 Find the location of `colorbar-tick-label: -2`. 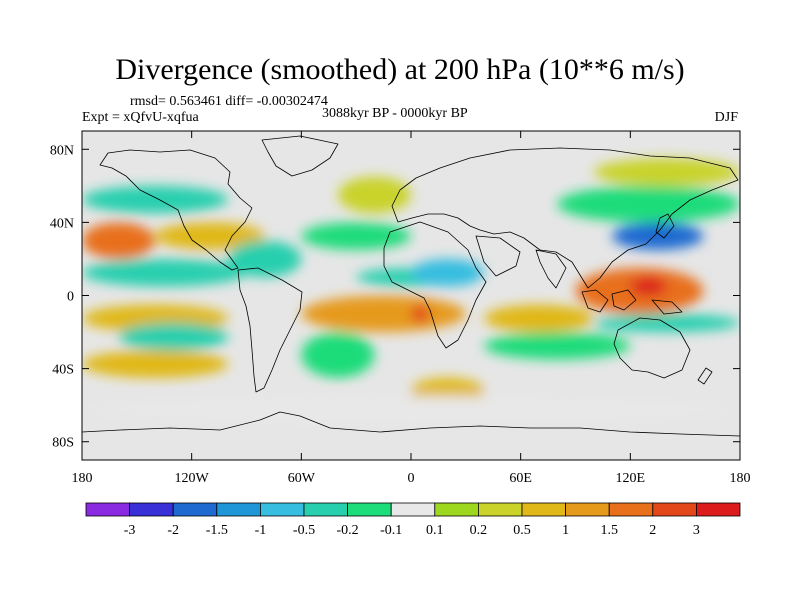

colorbar-tick-label: -2 is located at coordinates (173, 530).